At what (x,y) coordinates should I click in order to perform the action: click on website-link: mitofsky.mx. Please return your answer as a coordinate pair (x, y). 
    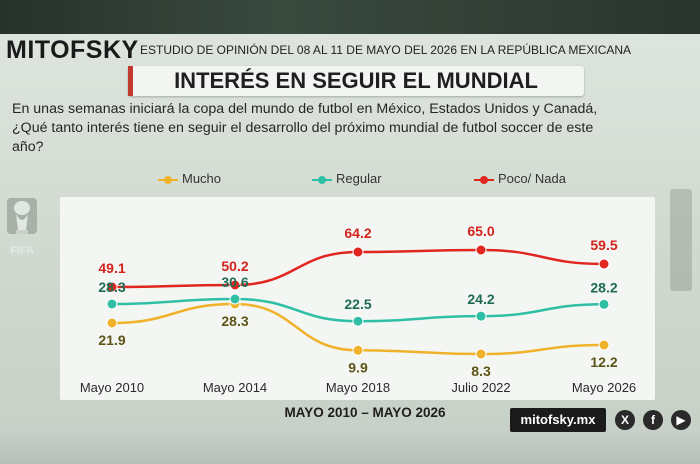
    Looking at the image, I should click on (558, 419).